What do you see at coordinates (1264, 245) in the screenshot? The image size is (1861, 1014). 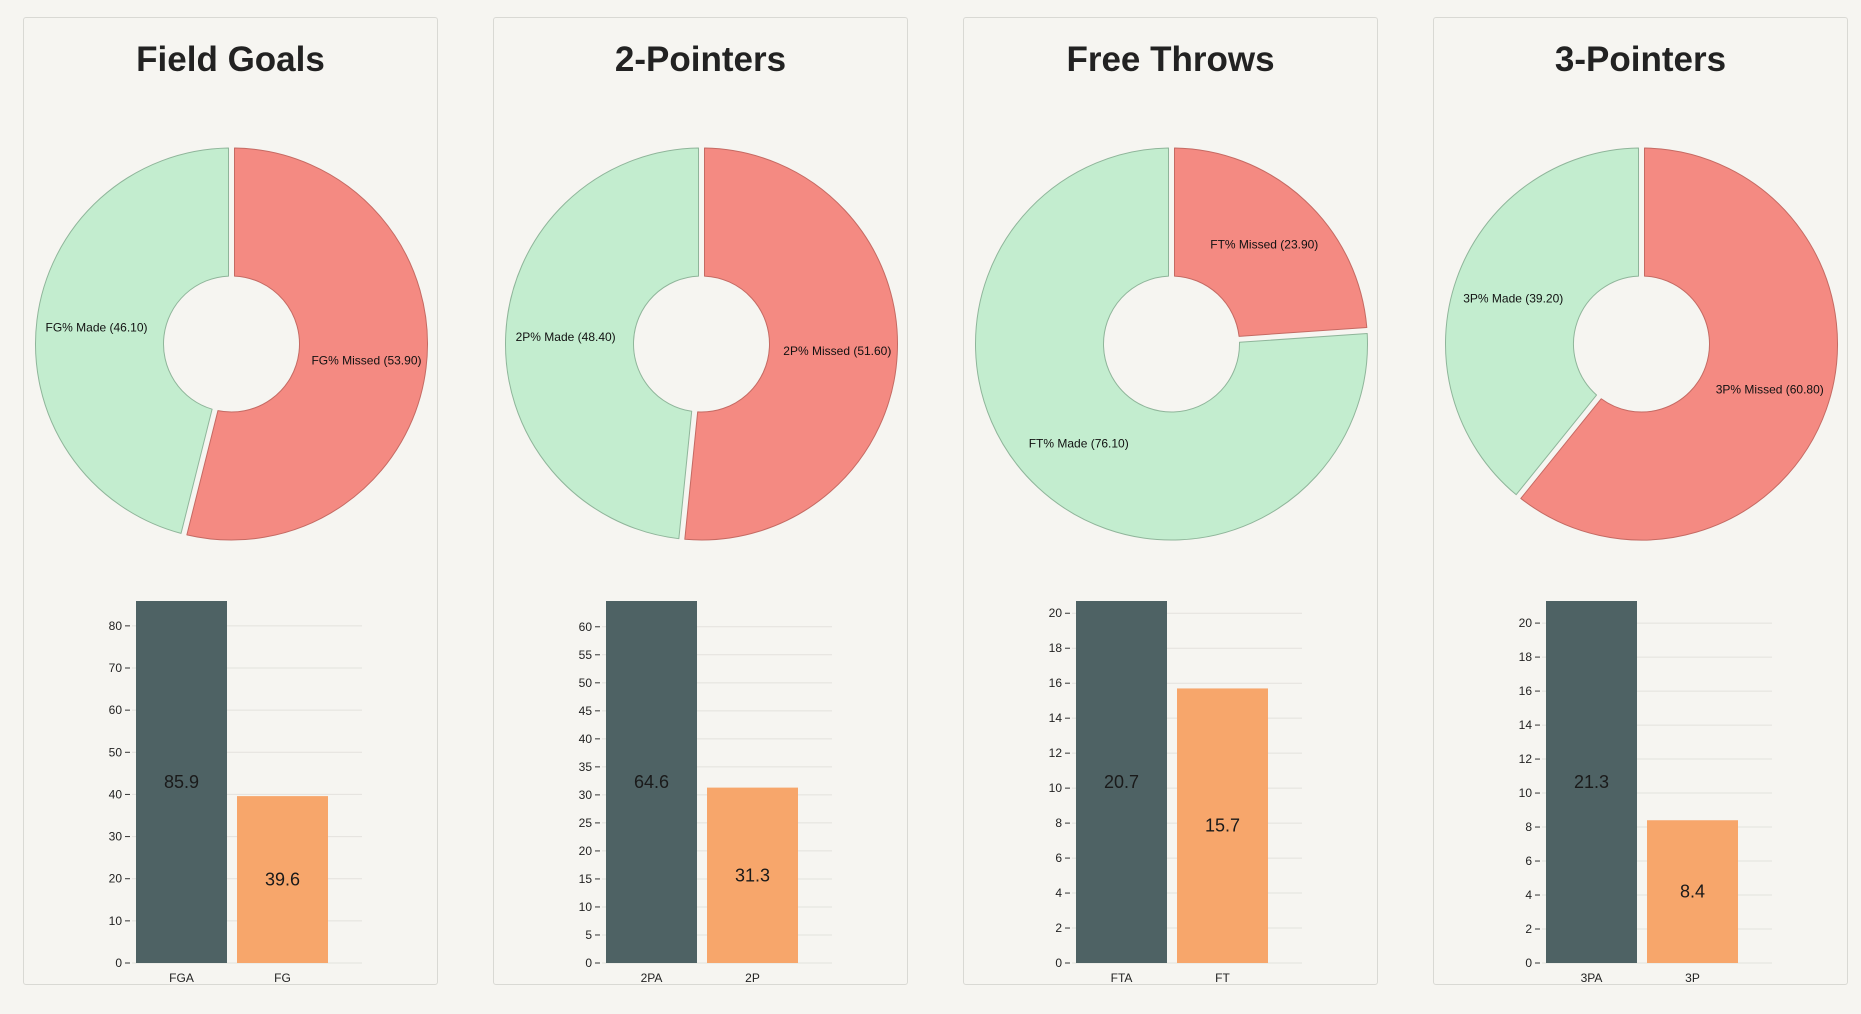 I see `slice-label-missed: FT% Missed (23.90)` at bounding box center [1264, 245].